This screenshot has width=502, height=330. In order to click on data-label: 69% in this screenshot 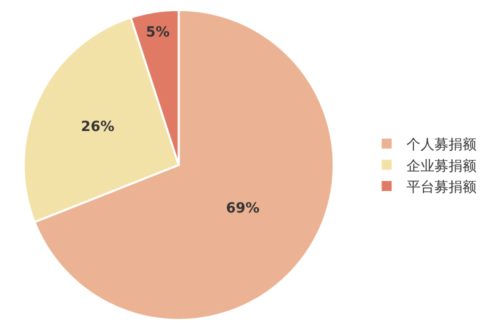, I will do `click(243, 208)`.